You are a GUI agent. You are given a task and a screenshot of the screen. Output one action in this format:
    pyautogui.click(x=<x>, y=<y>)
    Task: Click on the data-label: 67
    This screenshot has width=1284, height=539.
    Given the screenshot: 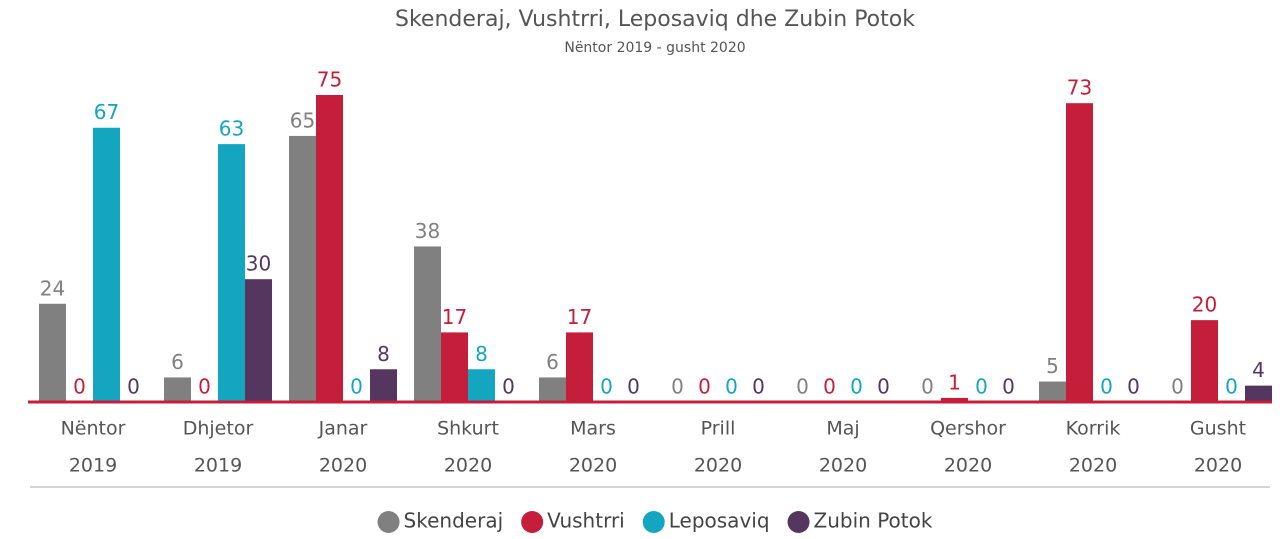 What is the action you would take?
    pyautogui.click(x=106, y=112)
    